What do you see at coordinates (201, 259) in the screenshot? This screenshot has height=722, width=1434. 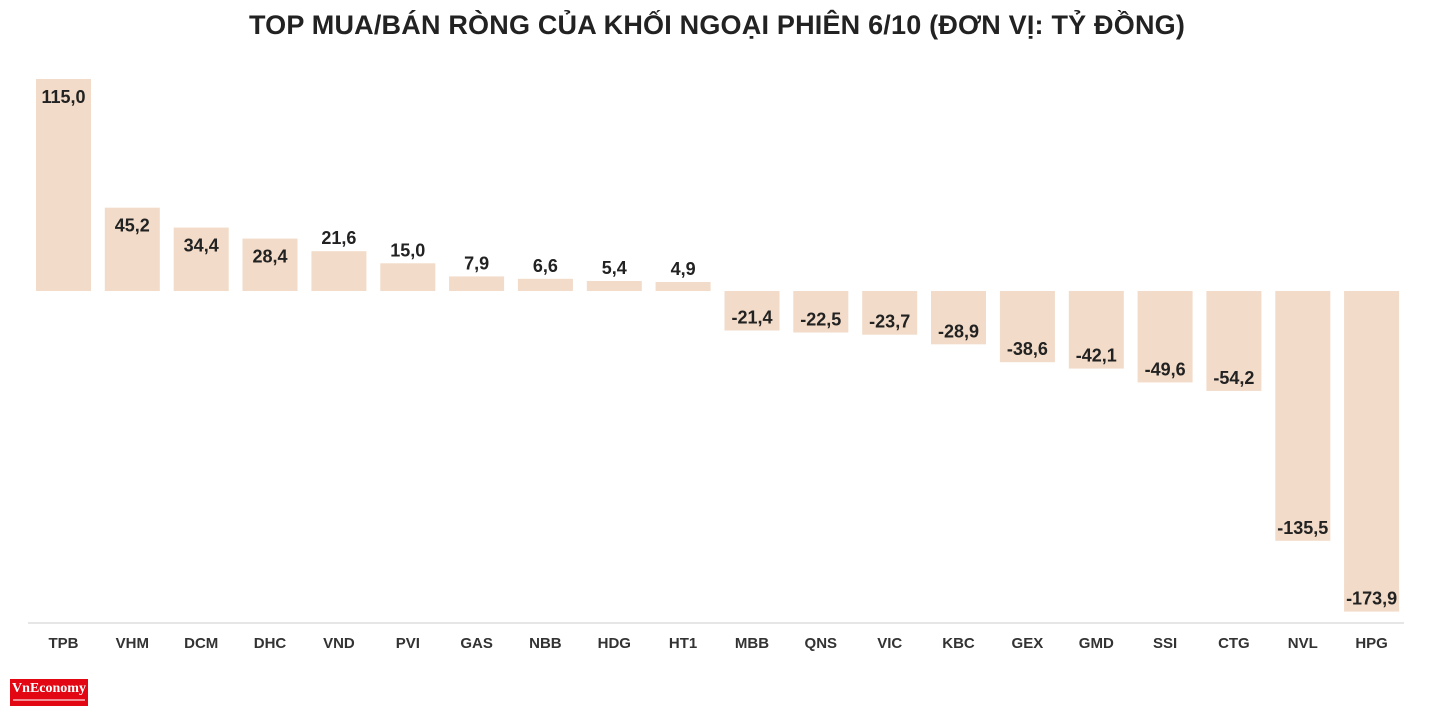 I see `bar-dcm` at bounding box center [201, 259].